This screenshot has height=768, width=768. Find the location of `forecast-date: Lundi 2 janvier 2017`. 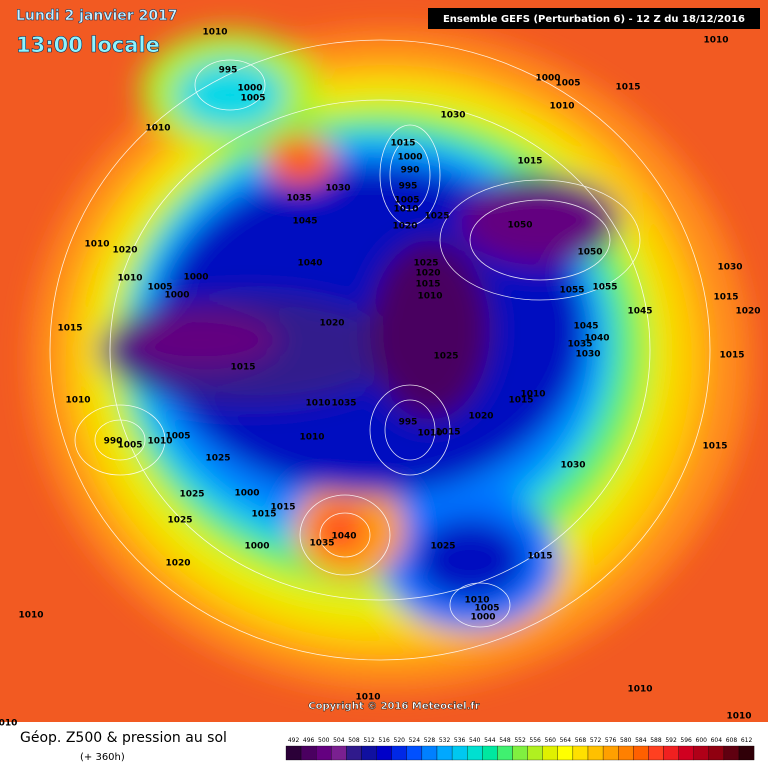

forecast-date: Lundi 2 janvier 2017 is located at coordinates (97, 16).